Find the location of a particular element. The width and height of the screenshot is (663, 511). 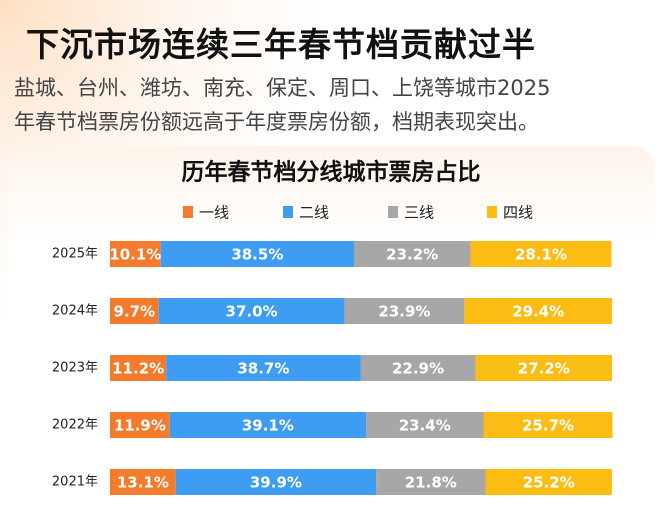

data-label: 25.7% is located at coordinates (548, 426).